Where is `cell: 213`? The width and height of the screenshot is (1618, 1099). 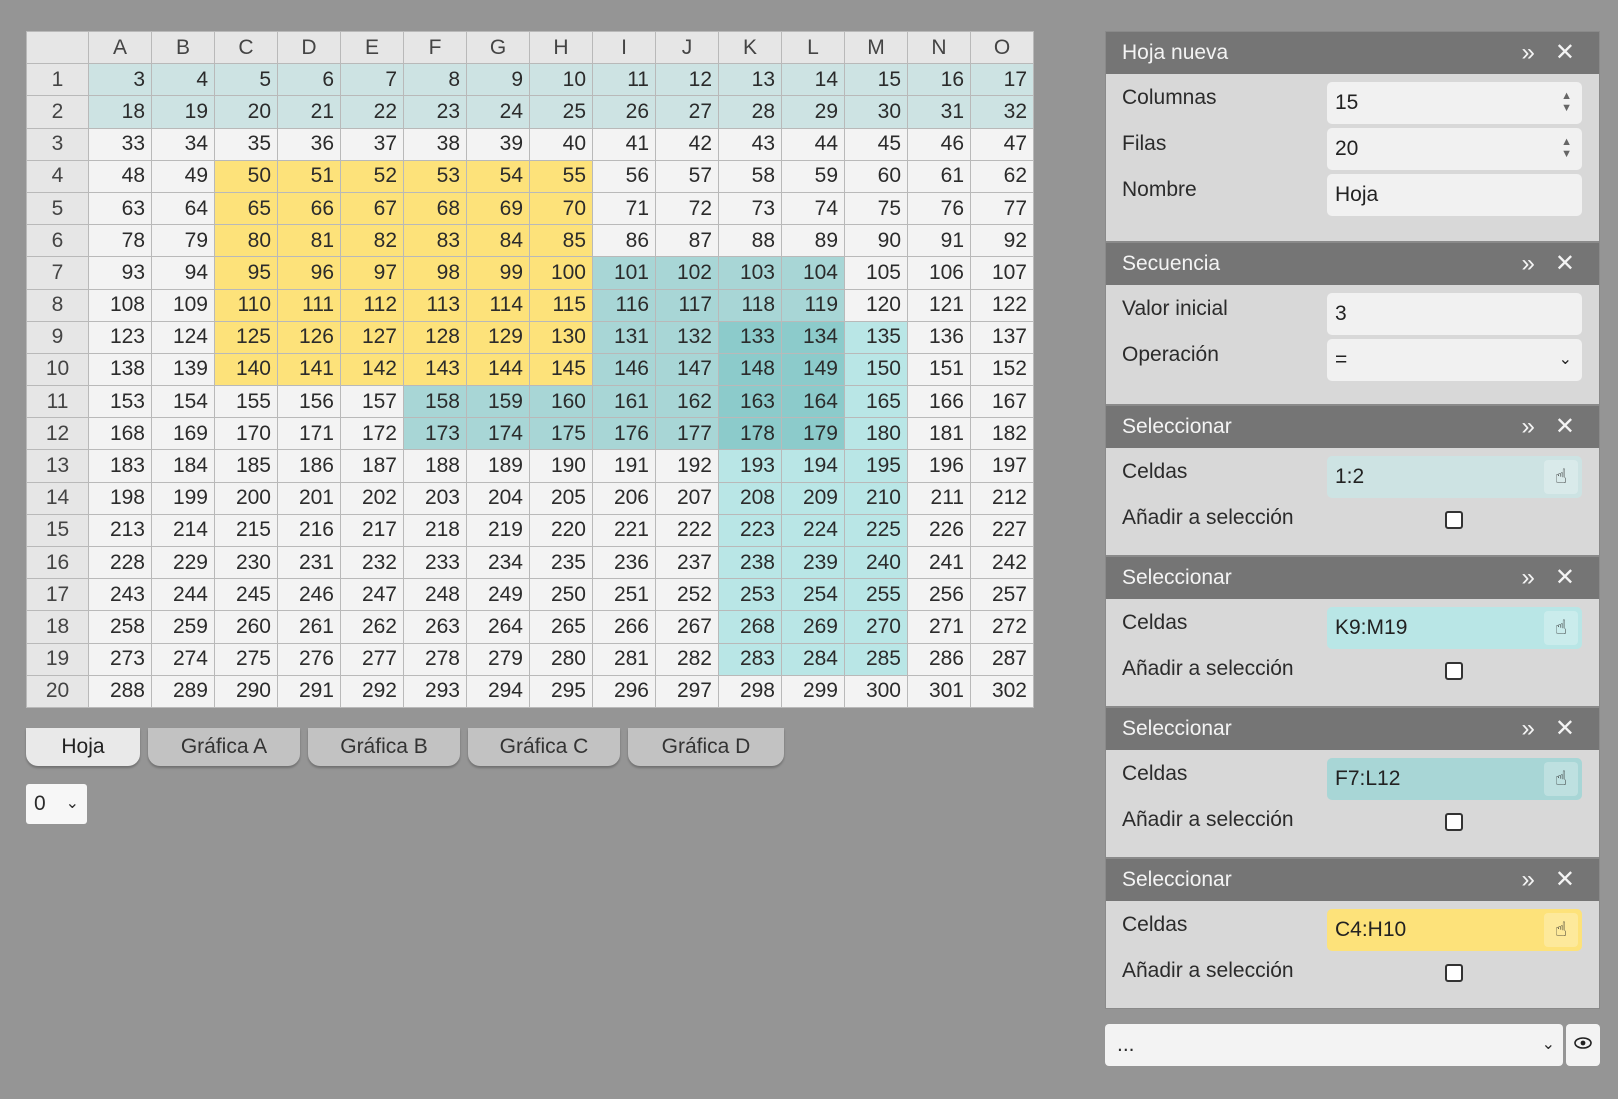
cell: 213 is located at coordinates (120, 530).